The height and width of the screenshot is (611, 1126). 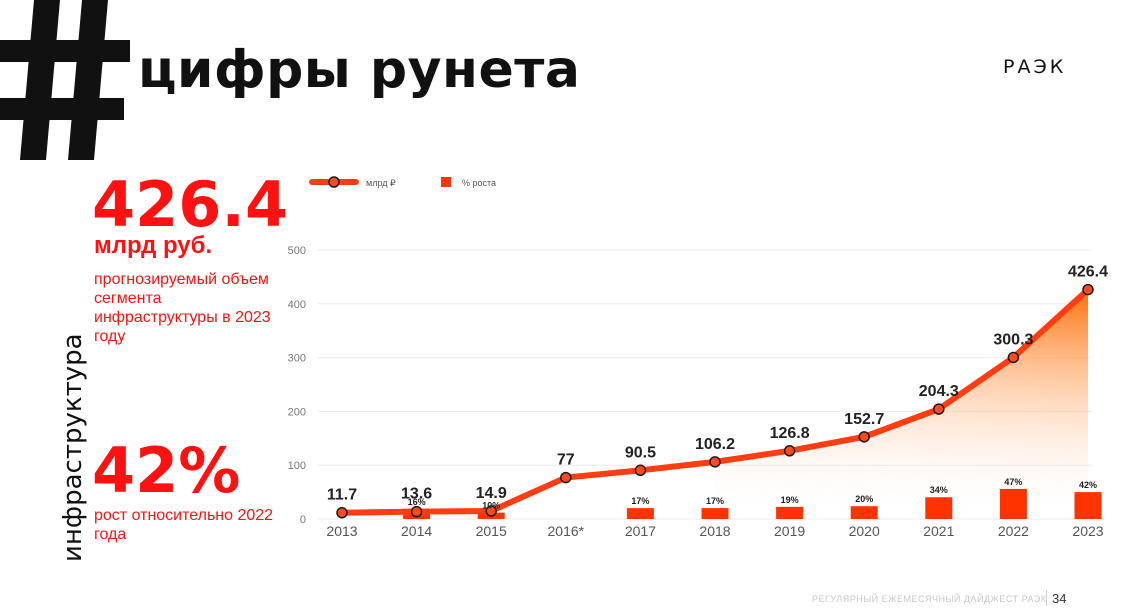 What do you see at coordinates (65, 80) in the screenshot?
I see `hashtag-icon` at bounding box center [65, 80].